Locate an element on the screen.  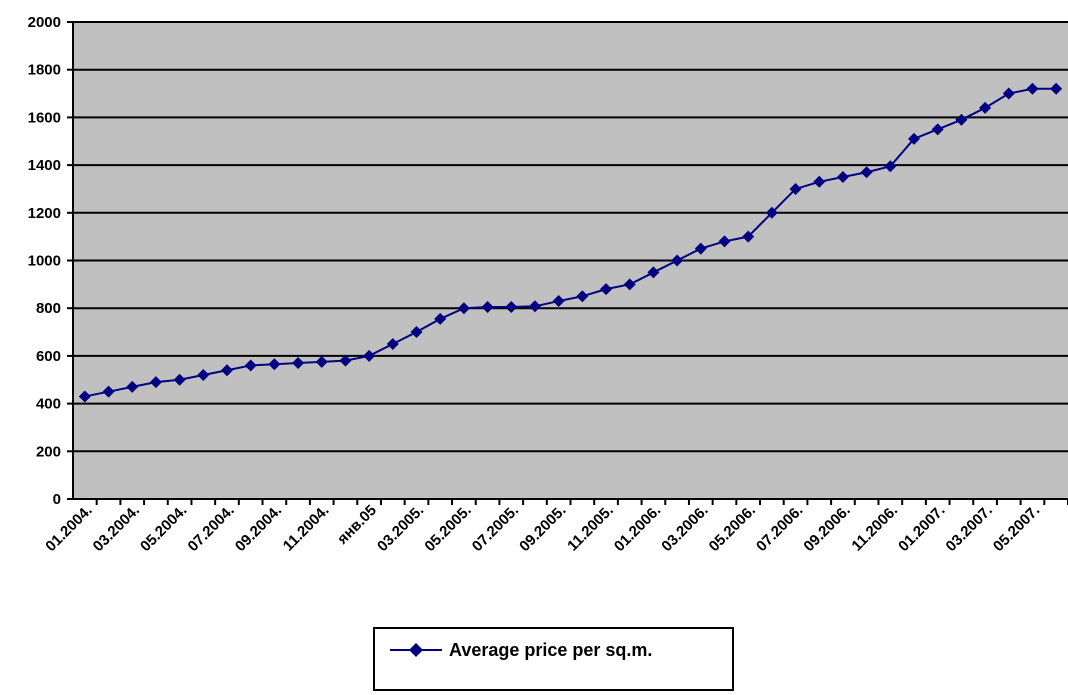
x-tick-label: 05.2005. is located at coordinates (447, 528).